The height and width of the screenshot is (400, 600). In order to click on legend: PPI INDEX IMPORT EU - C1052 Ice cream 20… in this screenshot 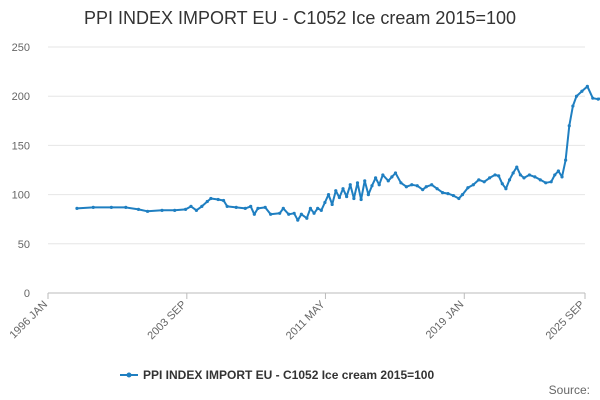, I will do `click(277, 375)`.